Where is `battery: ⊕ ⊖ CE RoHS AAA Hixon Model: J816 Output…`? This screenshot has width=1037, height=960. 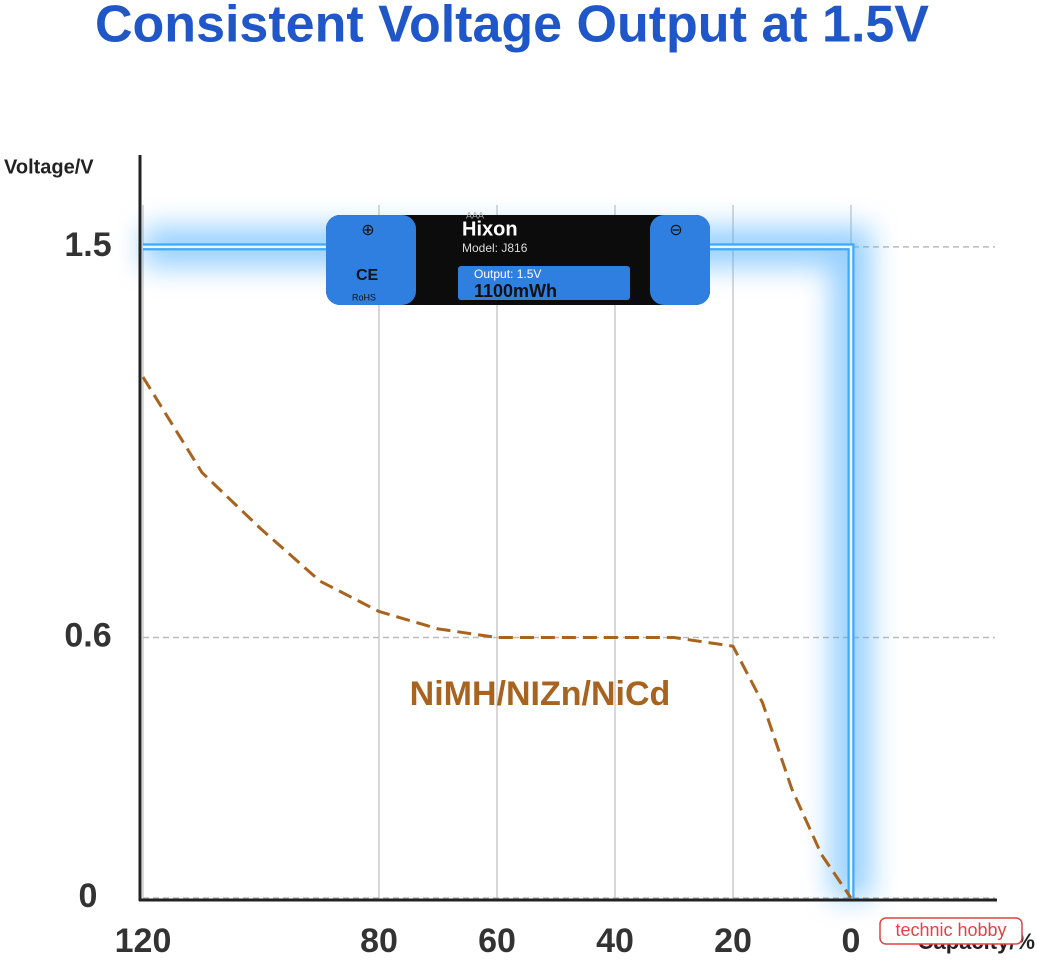
battery: ⊕ ⊖ CE RoHS AAA Hixon Model: J816 Output… is located at coordinates (518, 257).